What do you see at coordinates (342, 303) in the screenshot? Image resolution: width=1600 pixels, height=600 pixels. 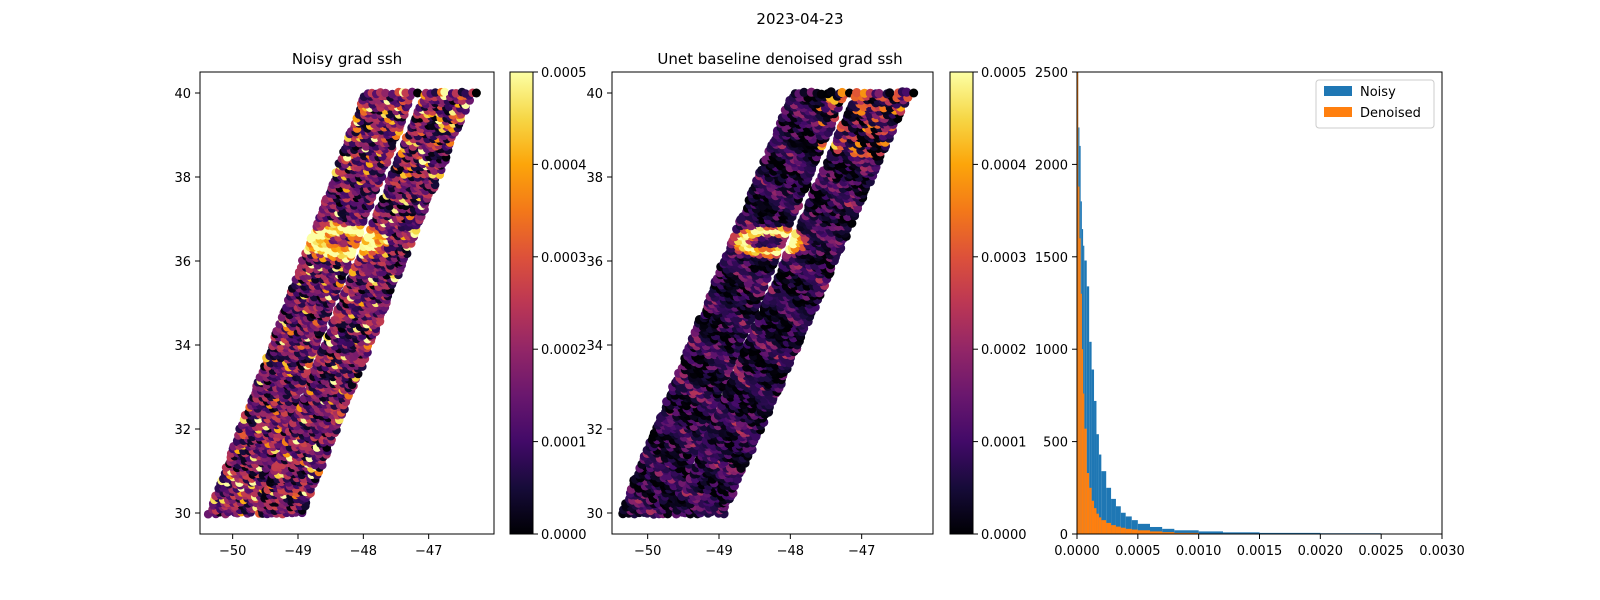 I see `noisy-scatter-points` at bounding box center [342, 303].